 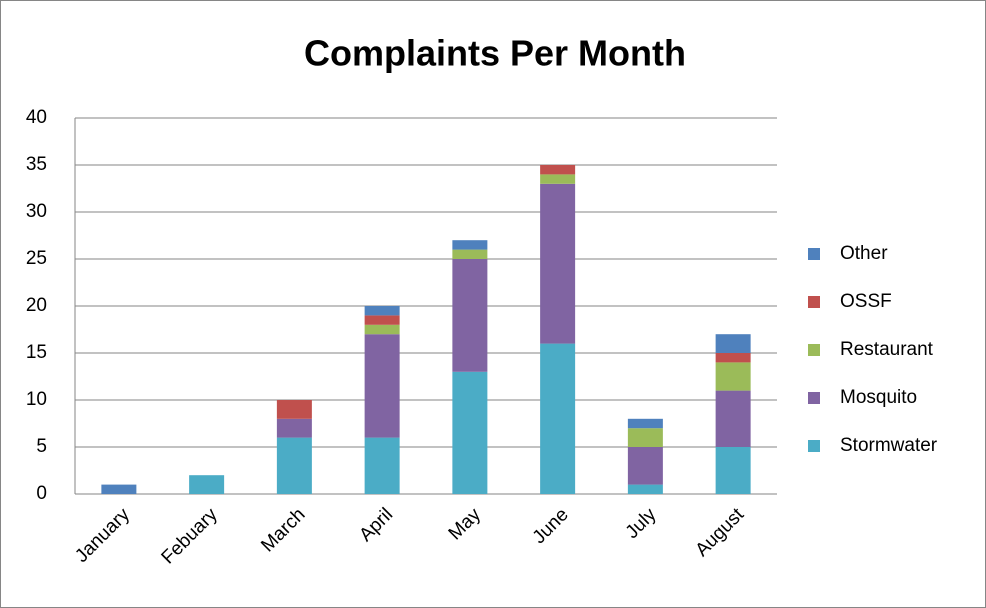 I want to click on y-tick-label: 35, so click(x=36, y=164).